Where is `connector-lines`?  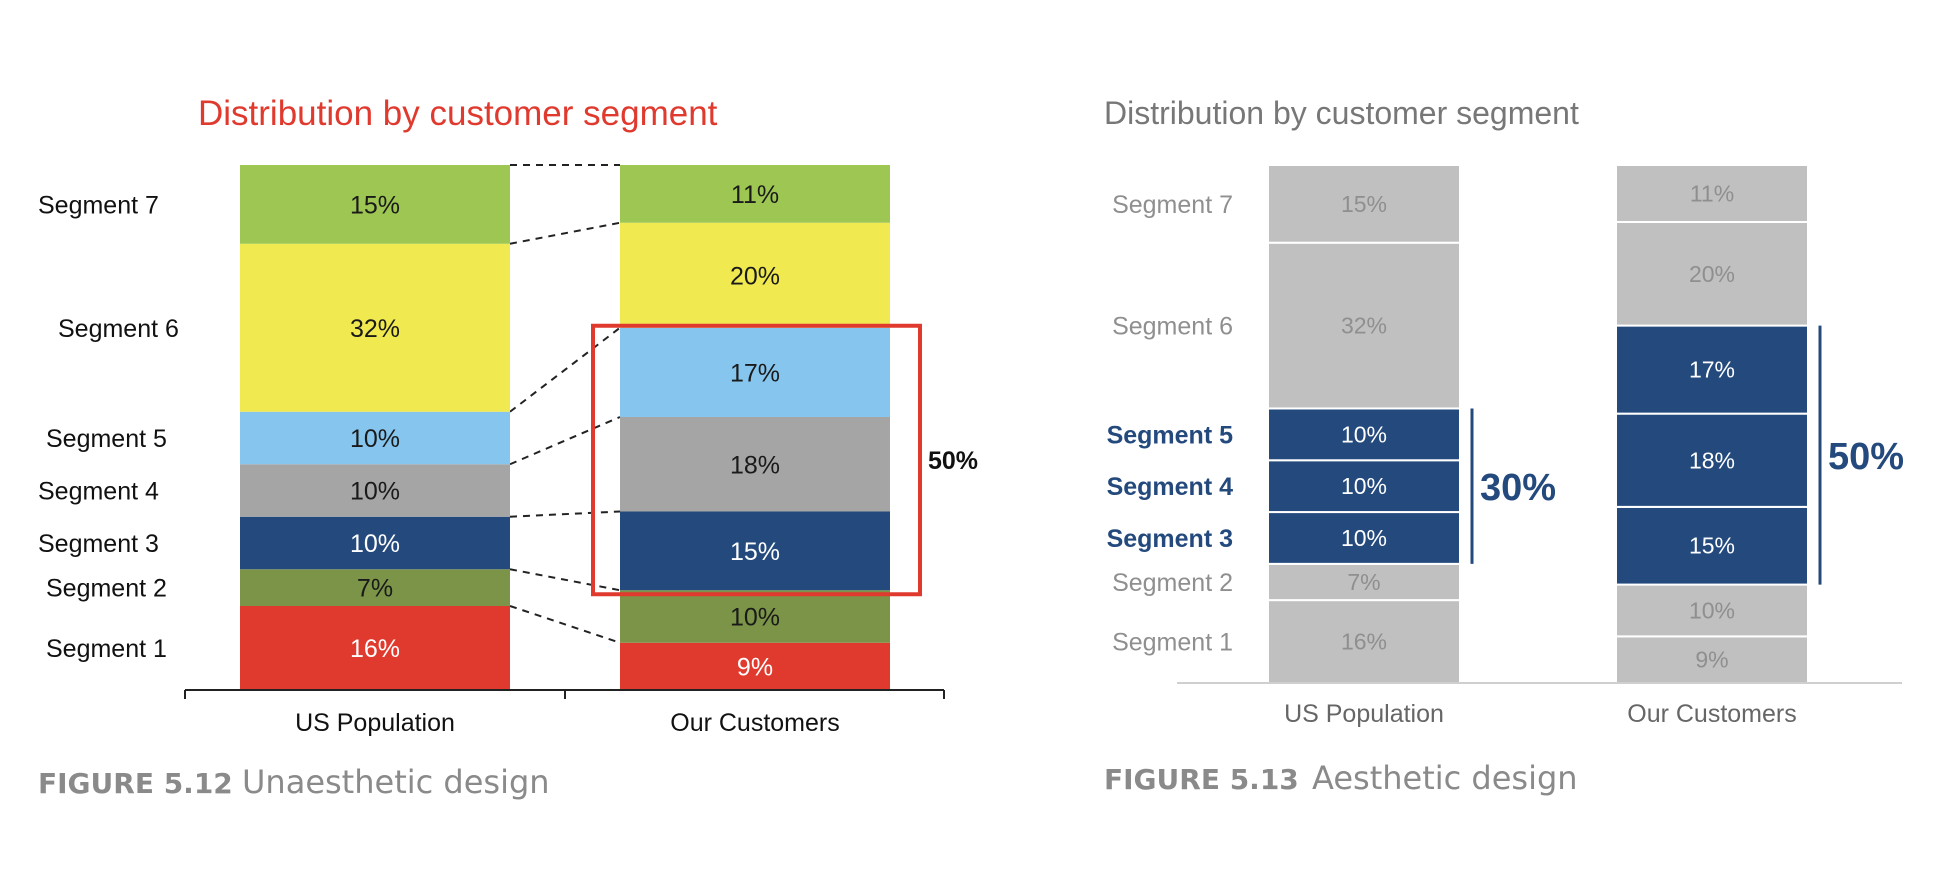 connector-lines is located at coordinates (565, 404).